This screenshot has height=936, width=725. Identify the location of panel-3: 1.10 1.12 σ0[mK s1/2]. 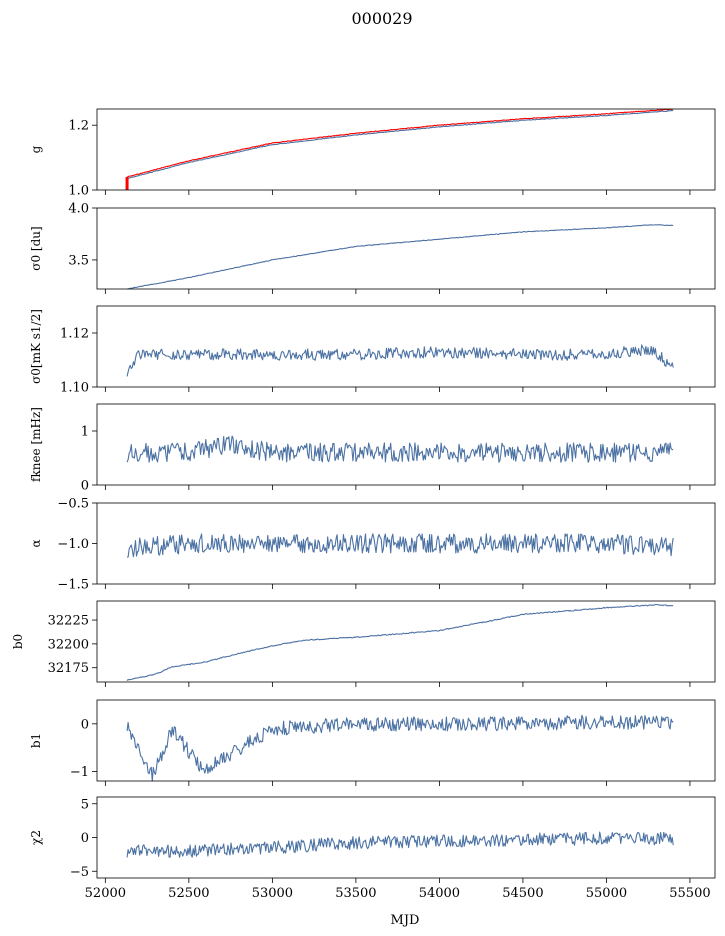
(372, 350).